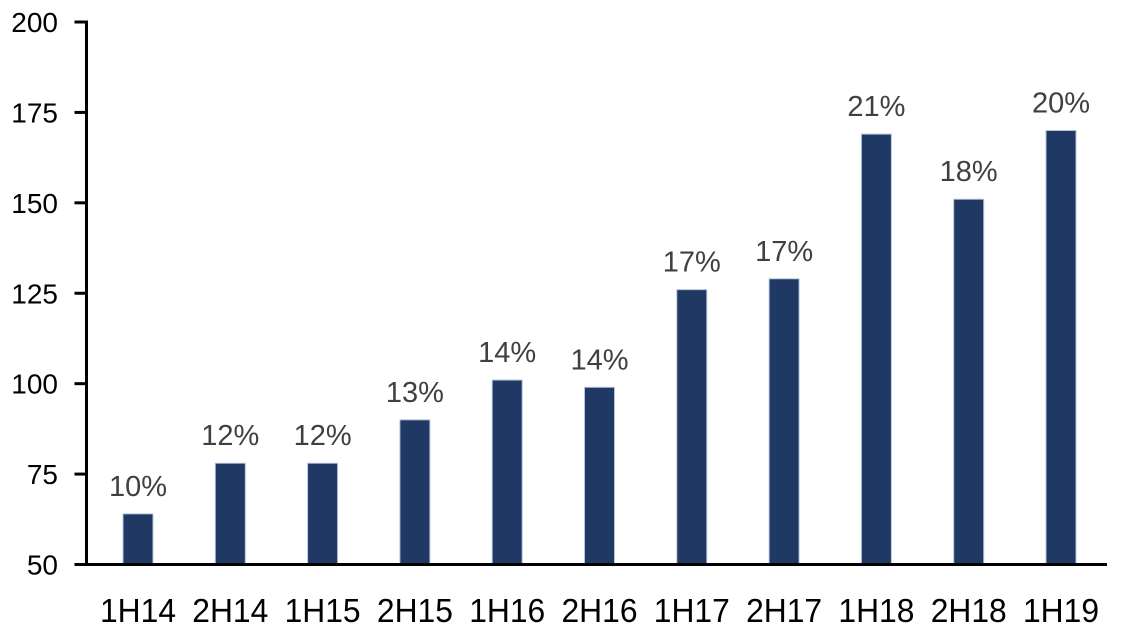  I want to click on bar-1h15, so click(323, 514).